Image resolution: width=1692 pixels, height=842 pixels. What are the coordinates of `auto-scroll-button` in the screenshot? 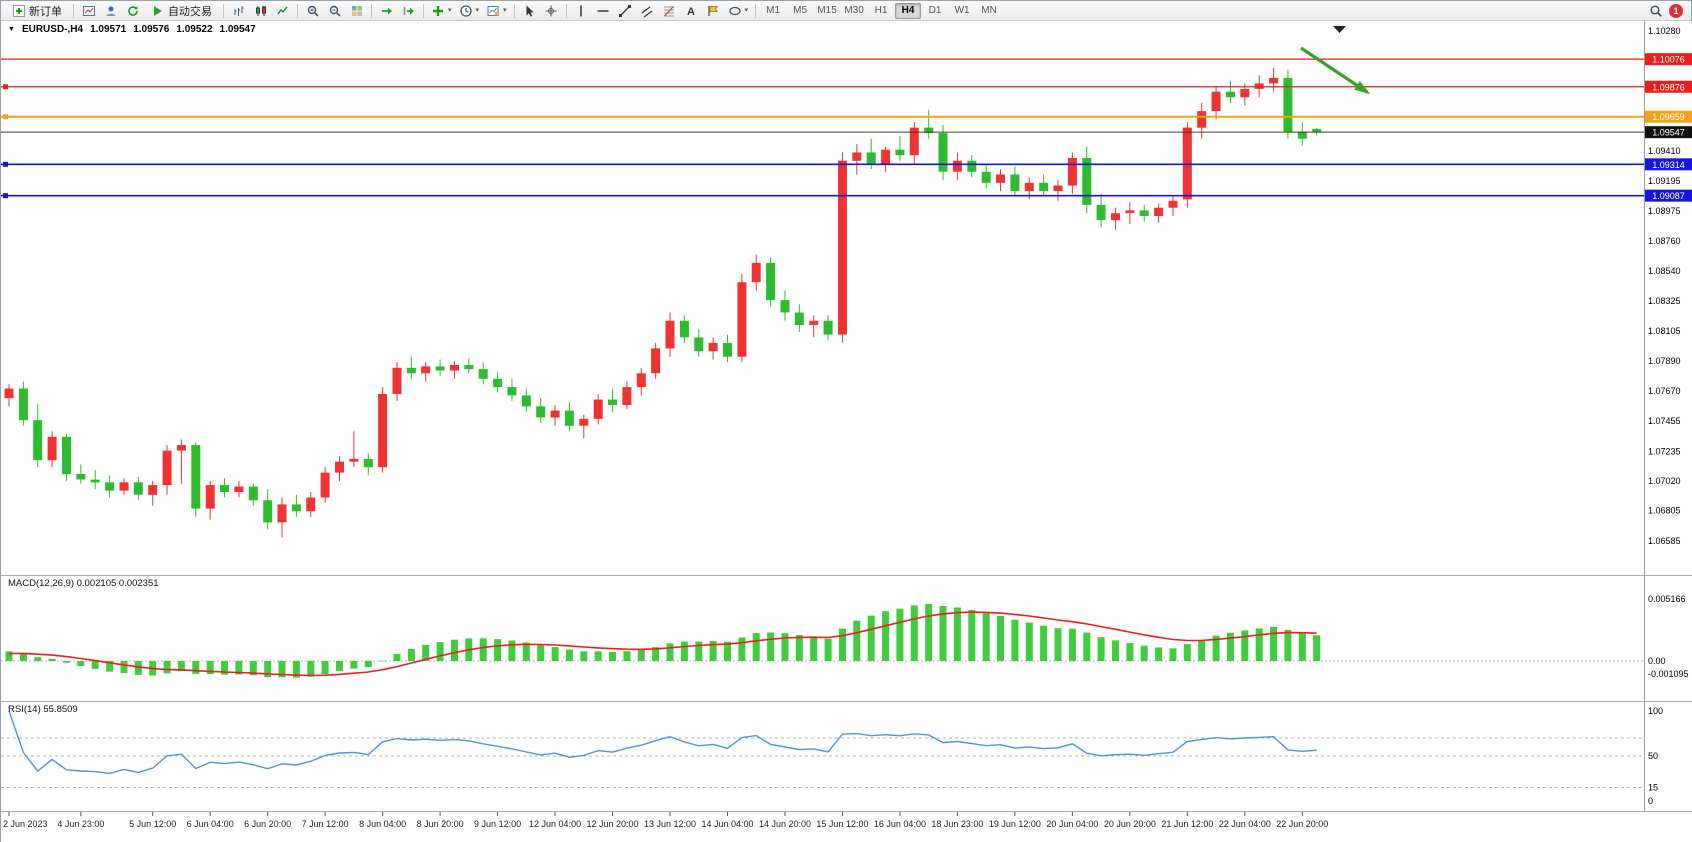 It's located at (386, 11).